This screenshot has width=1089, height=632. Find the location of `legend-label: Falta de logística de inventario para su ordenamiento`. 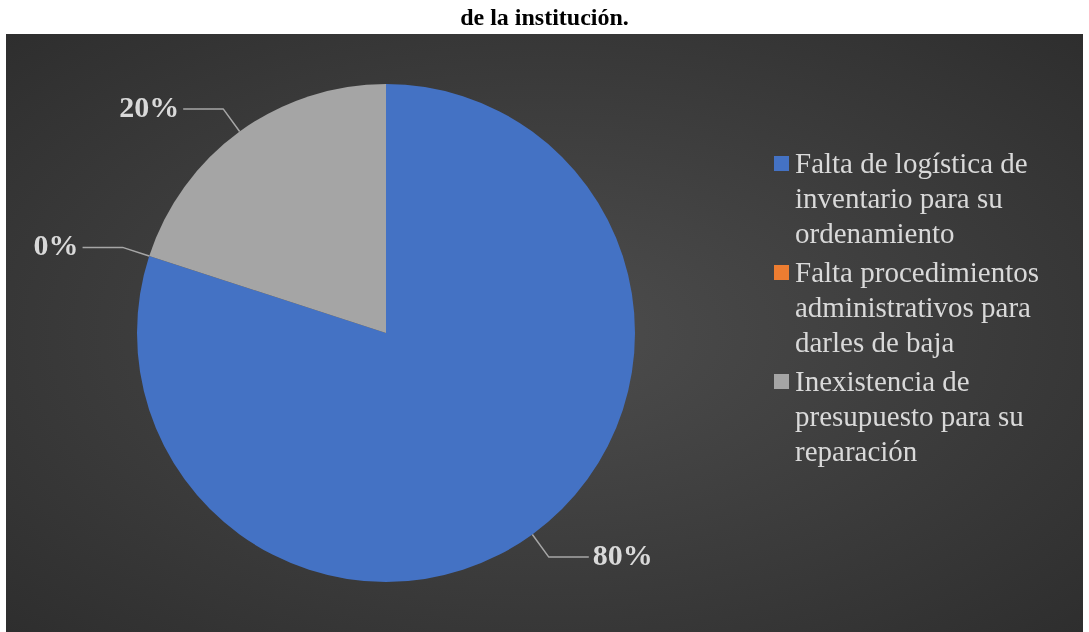

legend-label: Falta de logística de inventario para su ordenamiento is located at coordinates (912, 198).